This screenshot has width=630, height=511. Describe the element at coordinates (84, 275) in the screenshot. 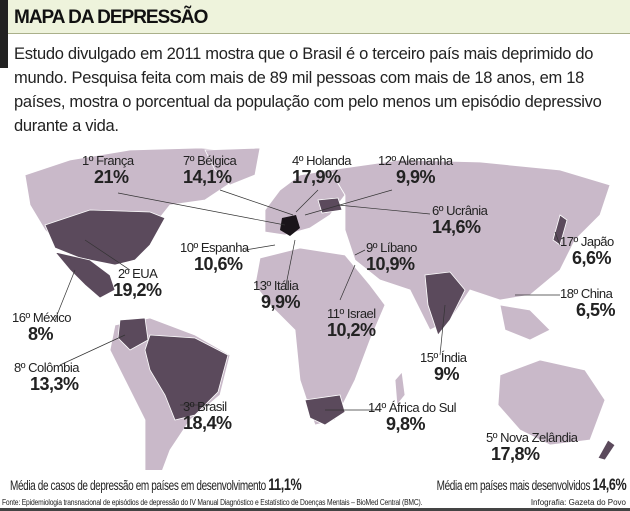

I see `mexico-shape` at that location.